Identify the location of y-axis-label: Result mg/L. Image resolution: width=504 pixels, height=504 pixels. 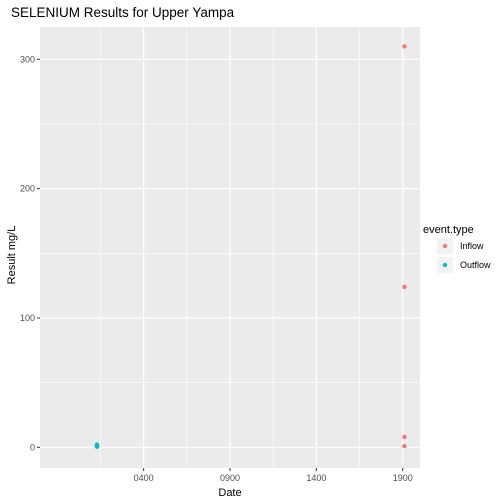
(12, 255).